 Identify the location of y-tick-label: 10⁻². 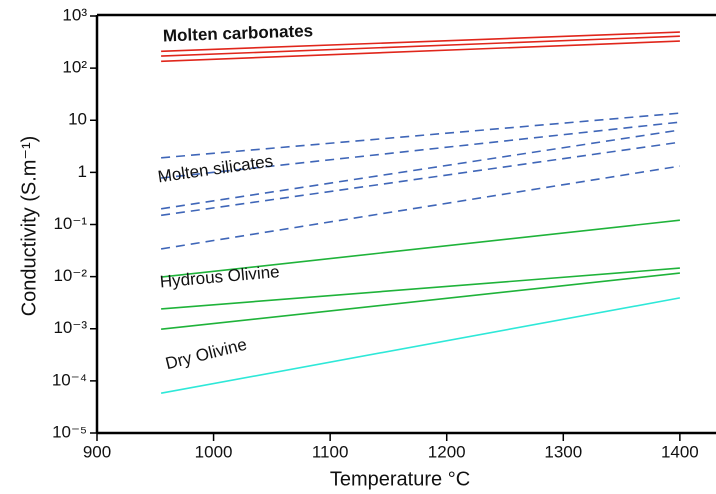
(70, 275).